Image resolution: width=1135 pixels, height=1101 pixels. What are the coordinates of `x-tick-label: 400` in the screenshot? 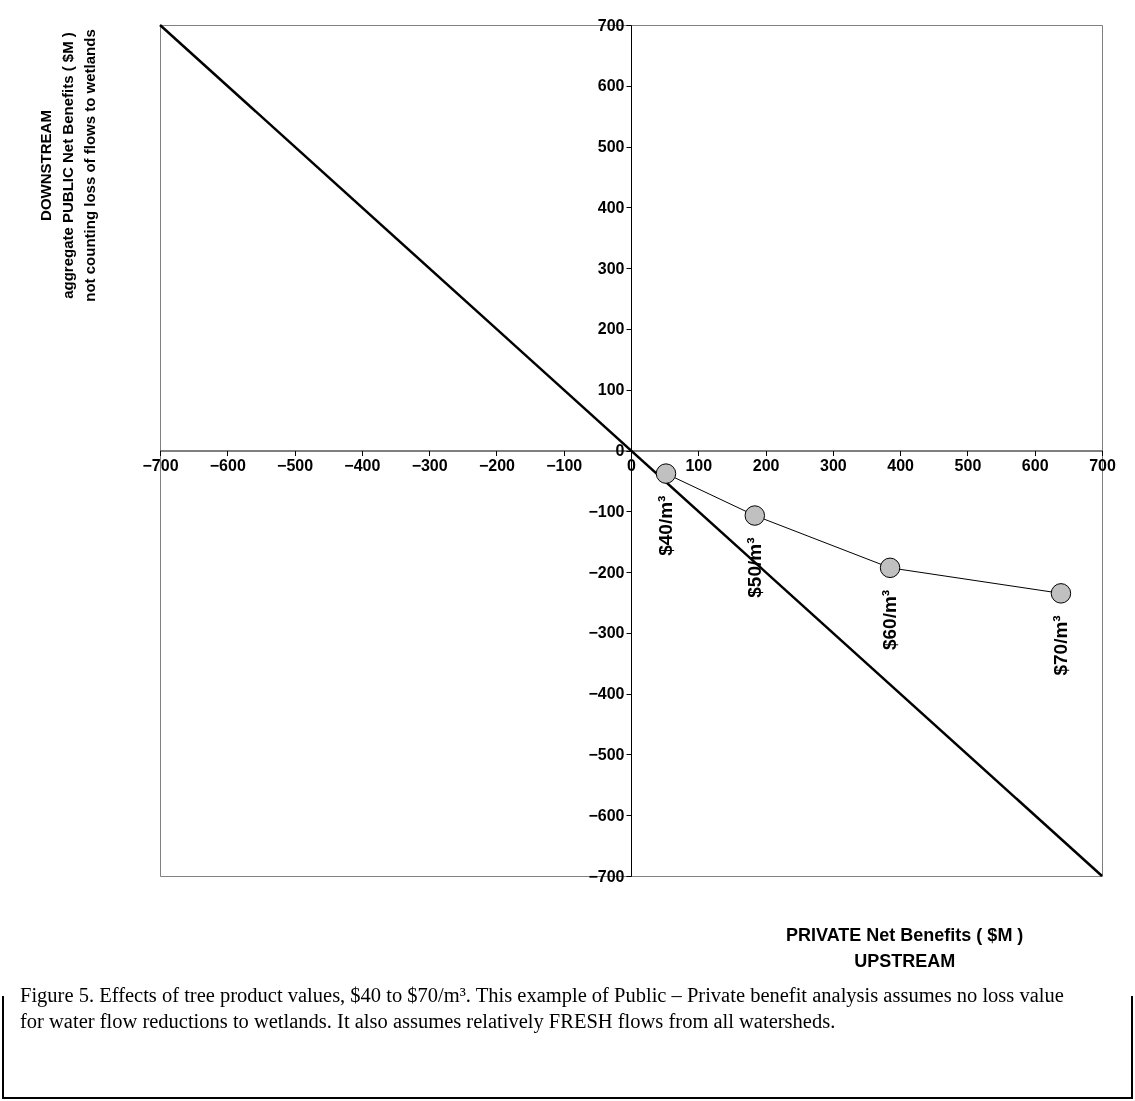 It's located at (901, 465).